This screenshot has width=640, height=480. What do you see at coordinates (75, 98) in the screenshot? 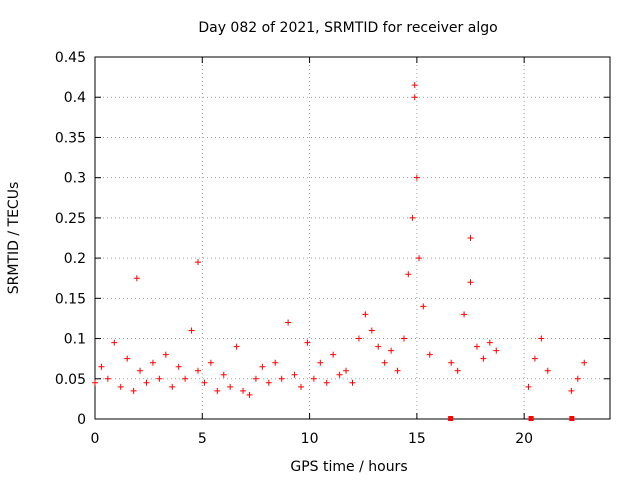
I see `y-tick-label: 0.4` at bounding box center [75, 98].